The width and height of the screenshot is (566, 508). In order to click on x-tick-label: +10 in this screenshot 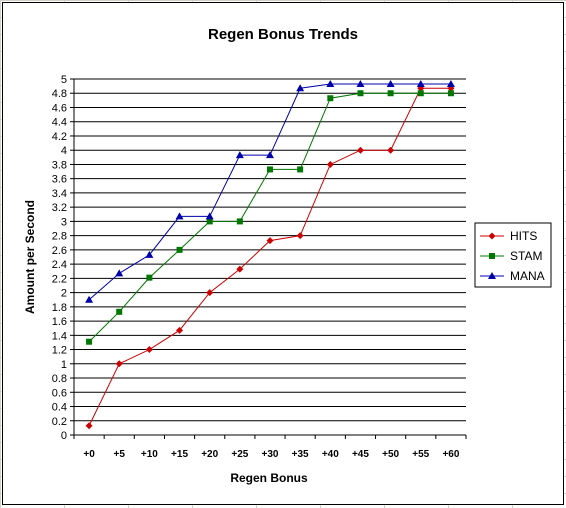, I will do `click(149, 454)`.